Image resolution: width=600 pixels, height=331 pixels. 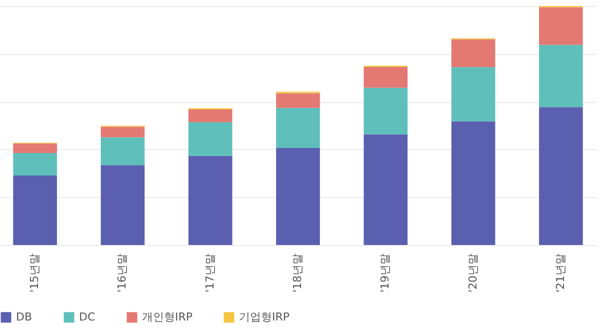 I want to click on x-tick-label: '16년말, so click(x=122, y=273).